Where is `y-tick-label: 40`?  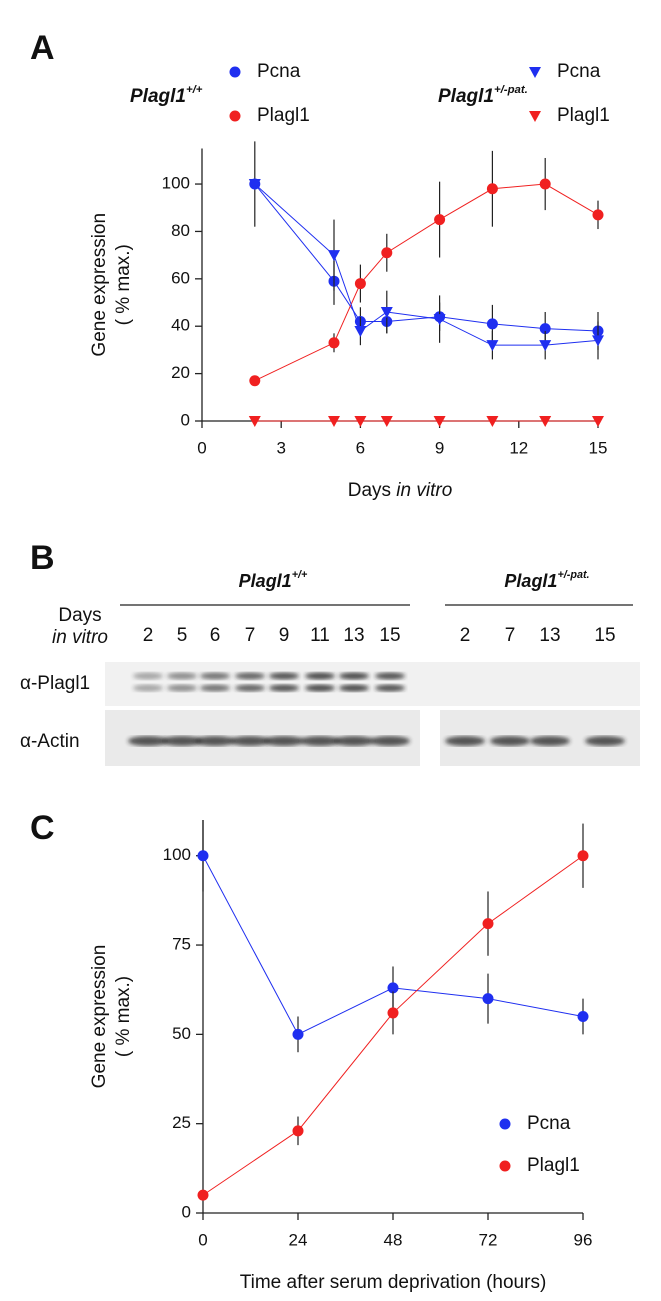
y-tick-label: 40 is located at coordinates (180, 325).